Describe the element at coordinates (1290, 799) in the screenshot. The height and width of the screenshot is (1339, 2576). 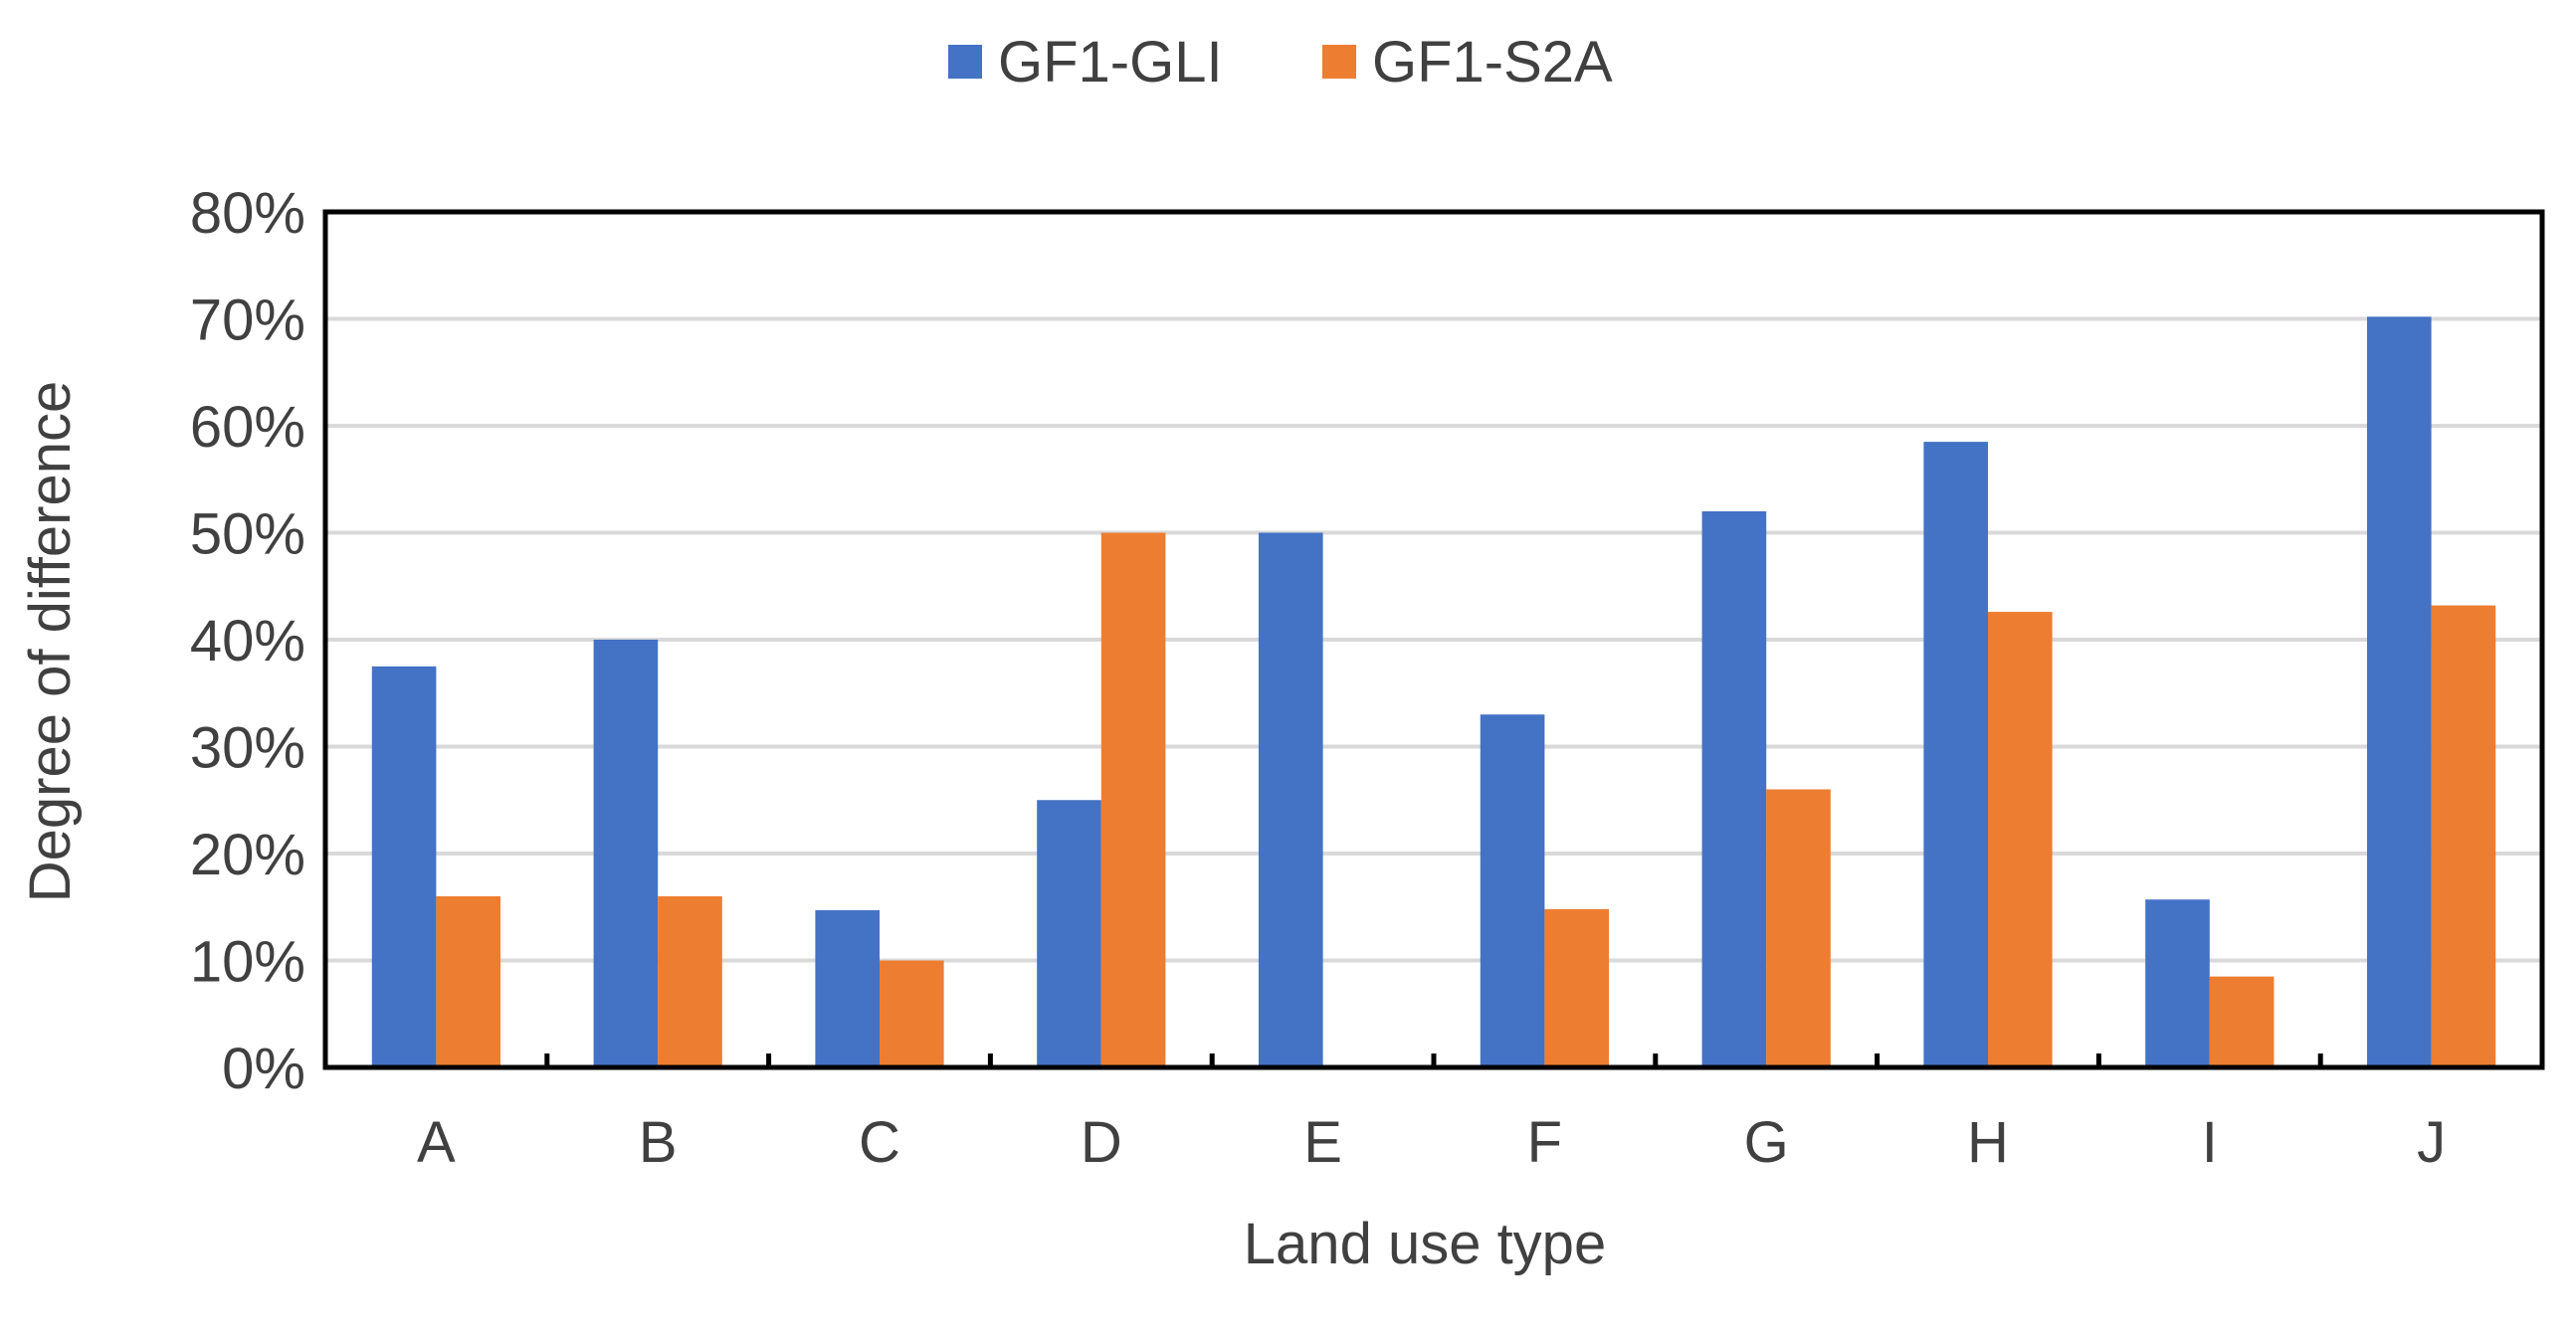
I see `bar-gf1-gli-e` at that location.